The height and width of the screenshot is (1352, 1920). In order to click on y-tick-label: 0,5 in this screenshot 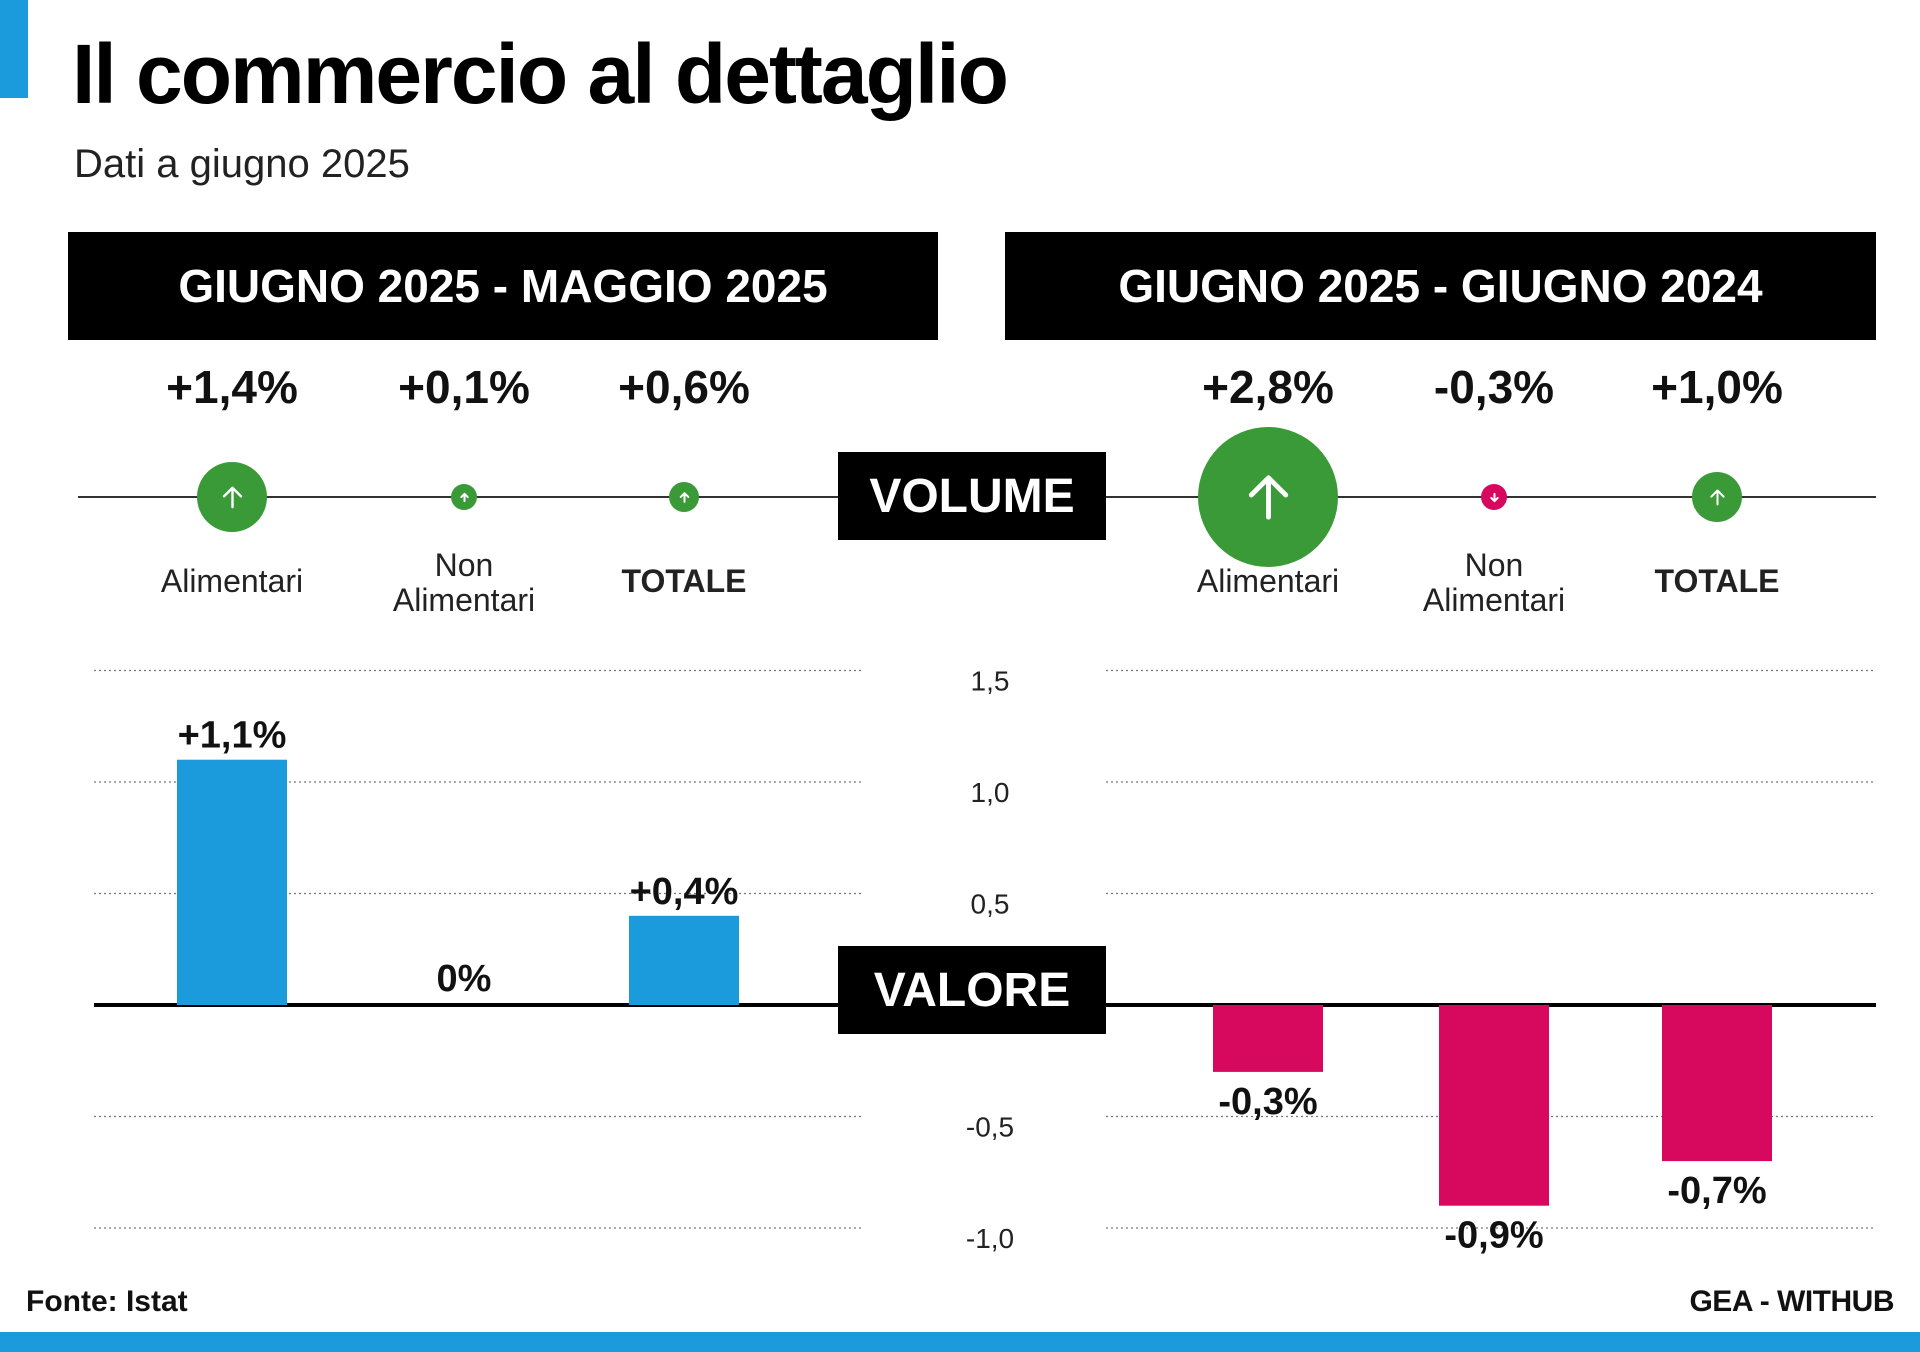, I will do `click(990, 904)`.